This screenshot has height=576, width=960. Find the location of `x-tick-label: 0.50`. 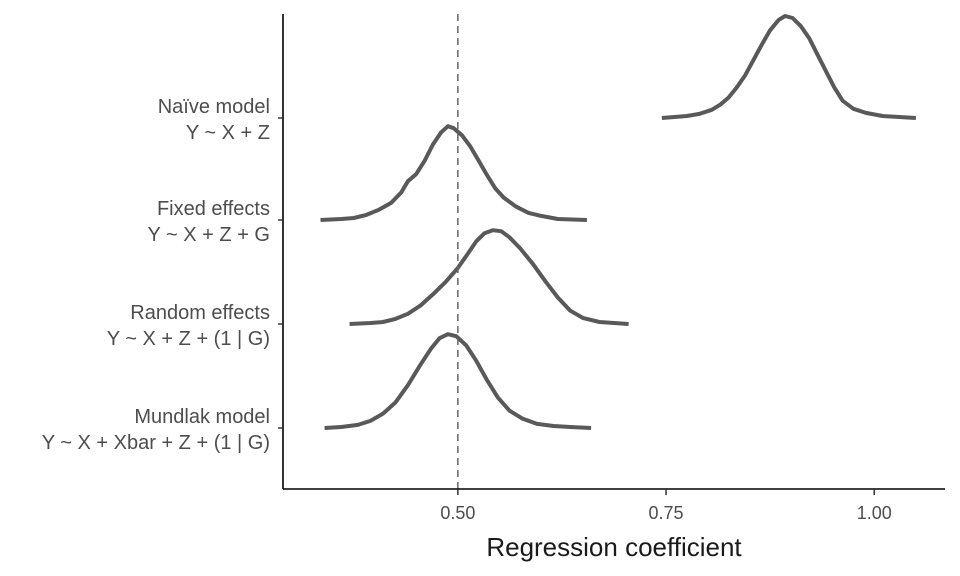

x-tick-label: 0.50 is located at coordinates (457, 513).